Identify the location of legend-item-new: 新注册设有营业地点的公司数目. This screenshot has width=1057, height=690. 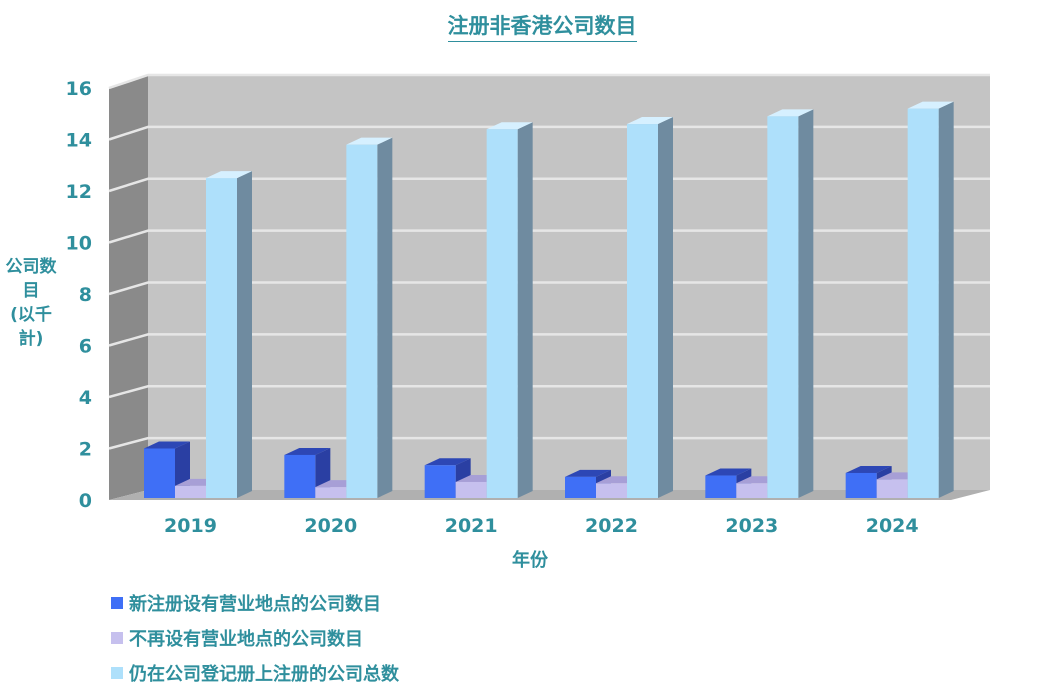
(255, 602).